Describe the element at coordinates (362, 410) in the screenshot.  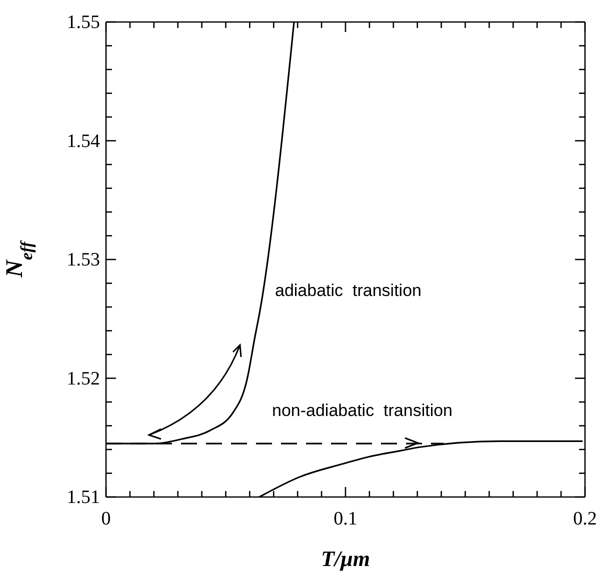
I see `annotation: non-adiabatic transition` at that location.